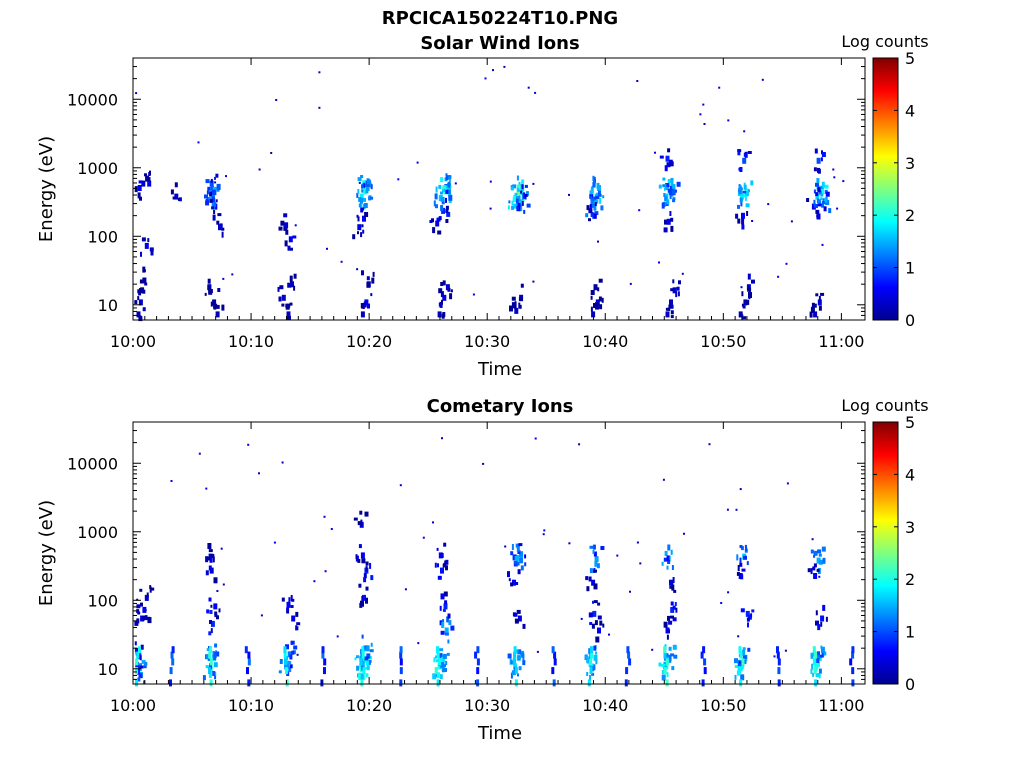 The height and width of the screenshot is (768, 1024). Describe the element at coordinates (885, 553) in the screenshot. I see `colorbar-gradient-cometary` at that location.